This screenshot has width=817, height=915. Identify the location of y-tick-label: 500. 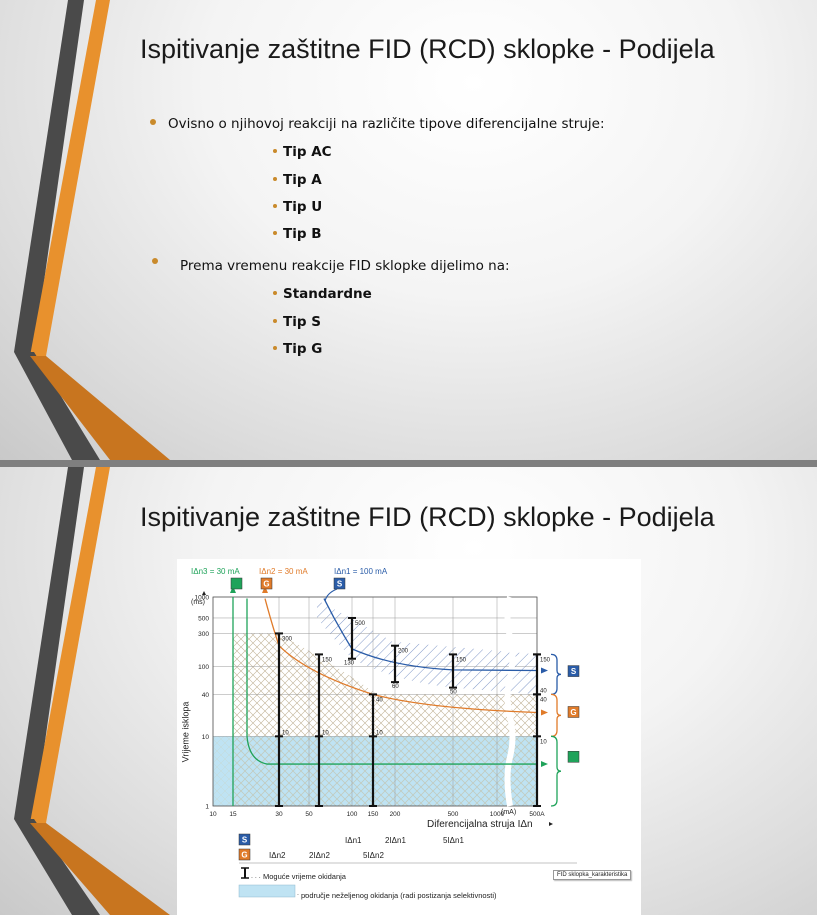
(203, 618).